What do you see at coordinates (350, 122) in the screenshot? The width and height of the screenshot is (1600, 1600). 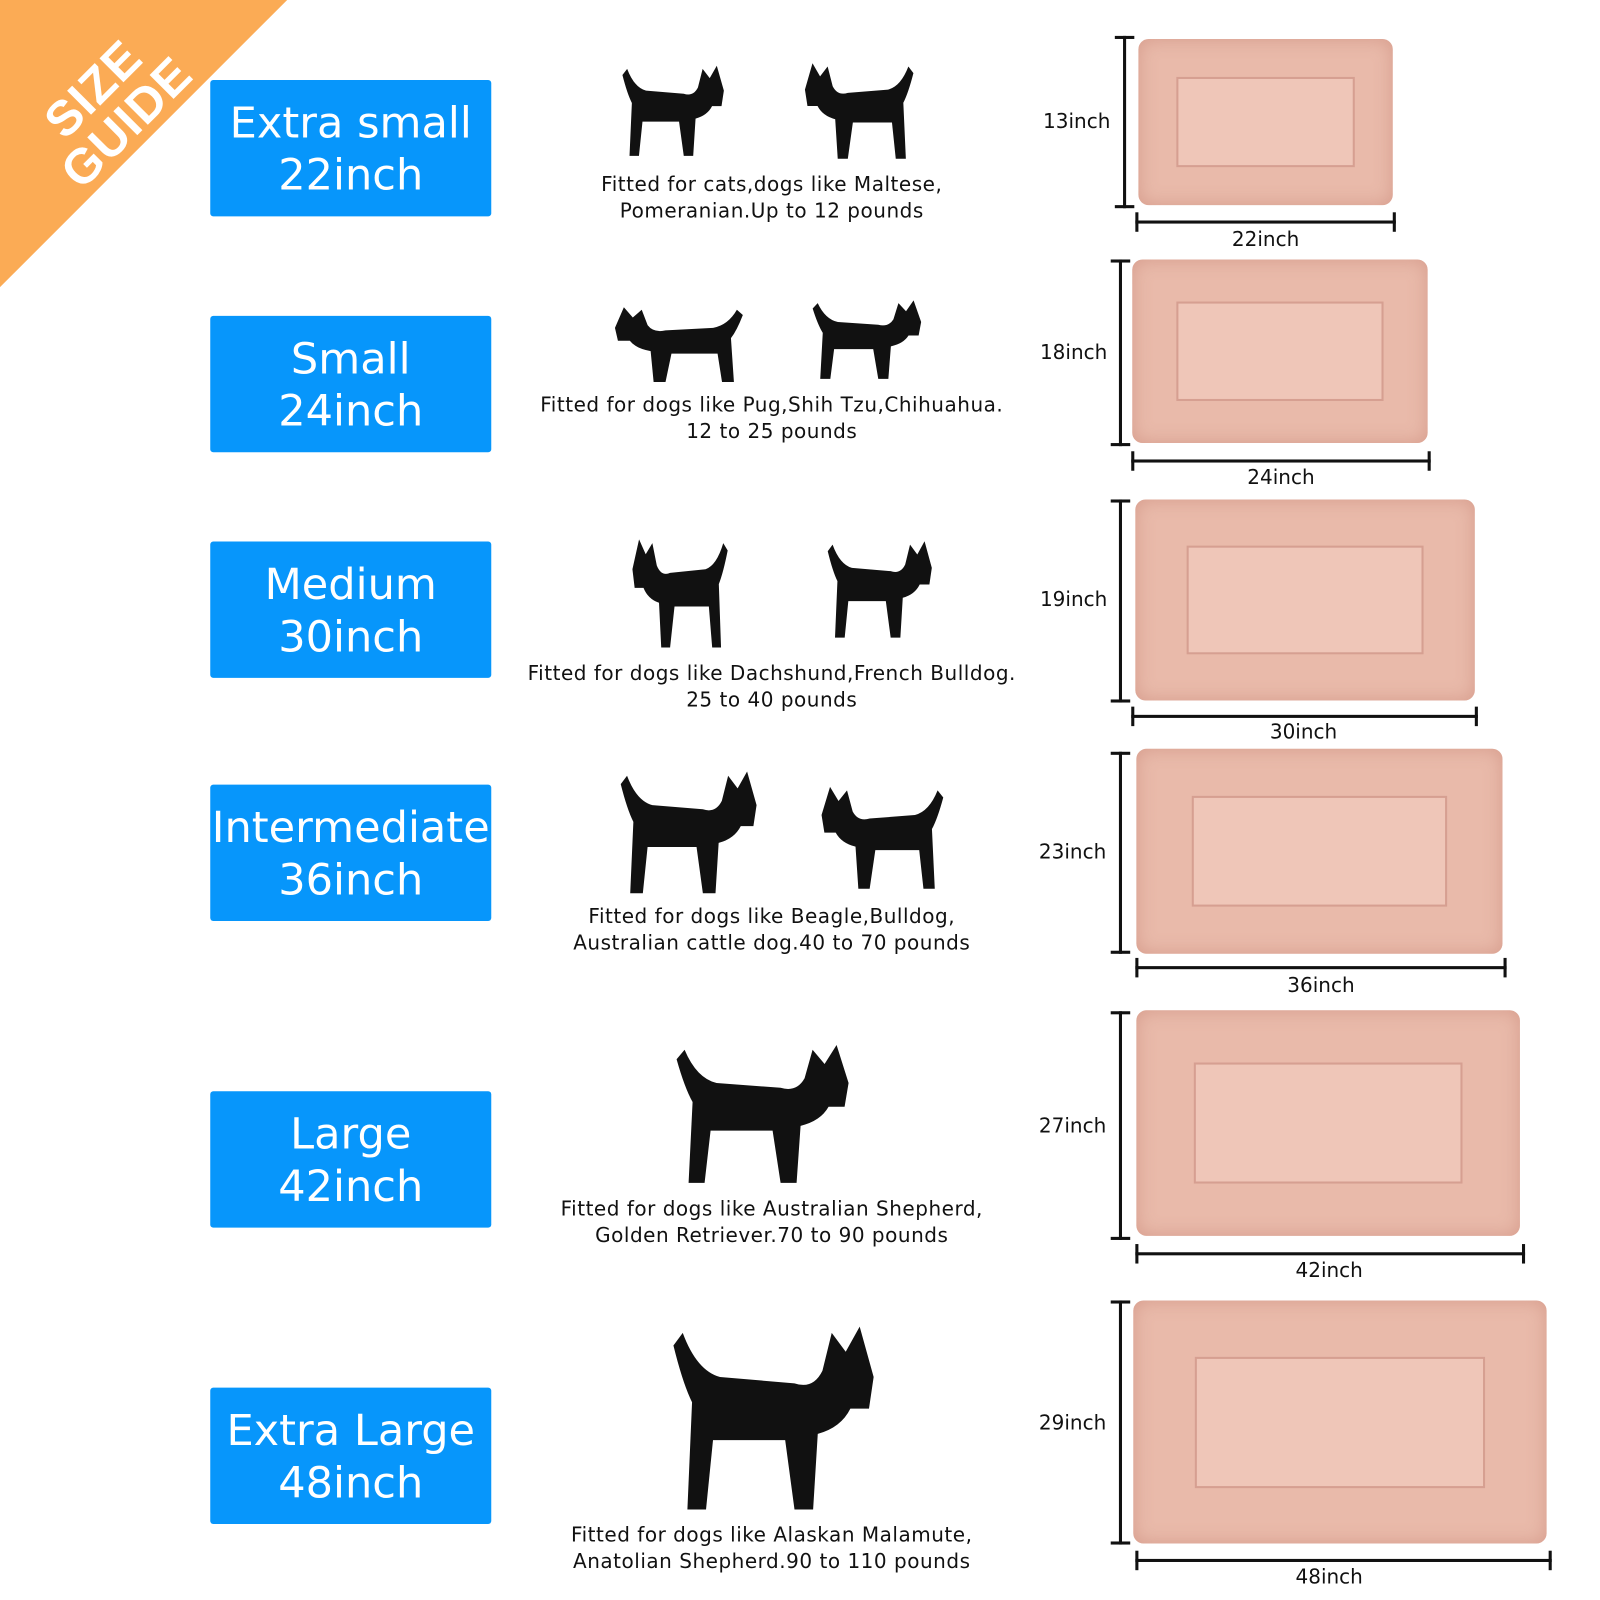 I see `size-name: Extra small` at bounding box center [350, 122].